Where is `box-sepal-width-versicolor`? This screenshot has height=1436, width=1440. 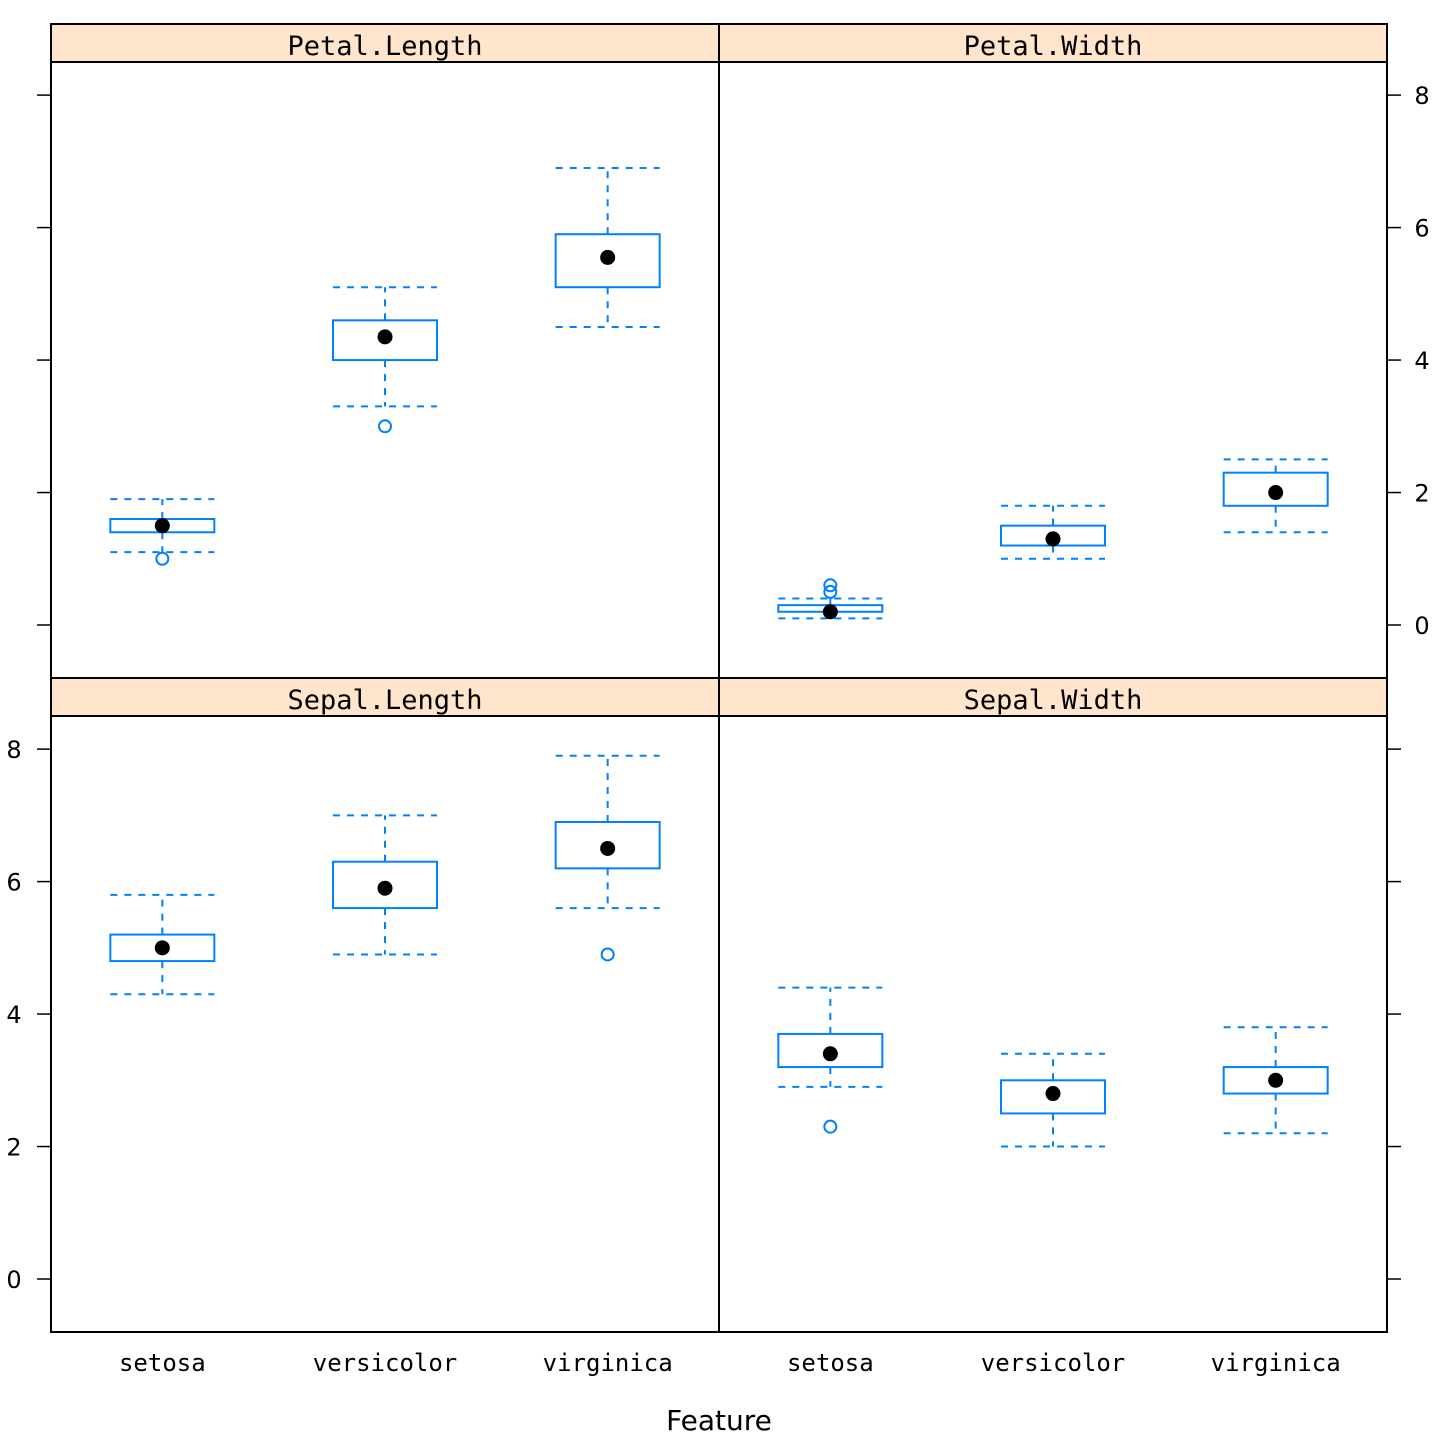 box-sepal-width-versicolor is located at coordinates (1053, 1100).